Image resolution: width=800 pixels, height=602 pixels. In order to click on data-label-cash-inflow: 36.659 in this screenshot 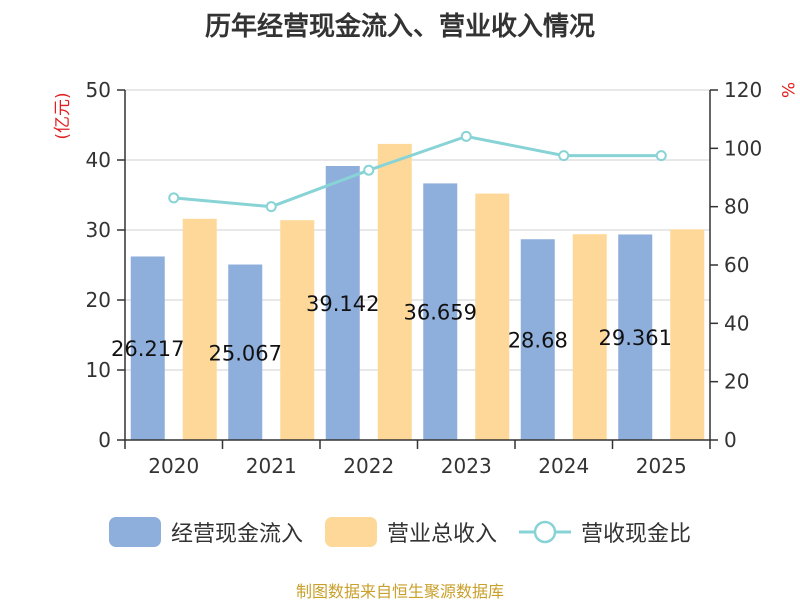, I will do `click(440, 313)`.